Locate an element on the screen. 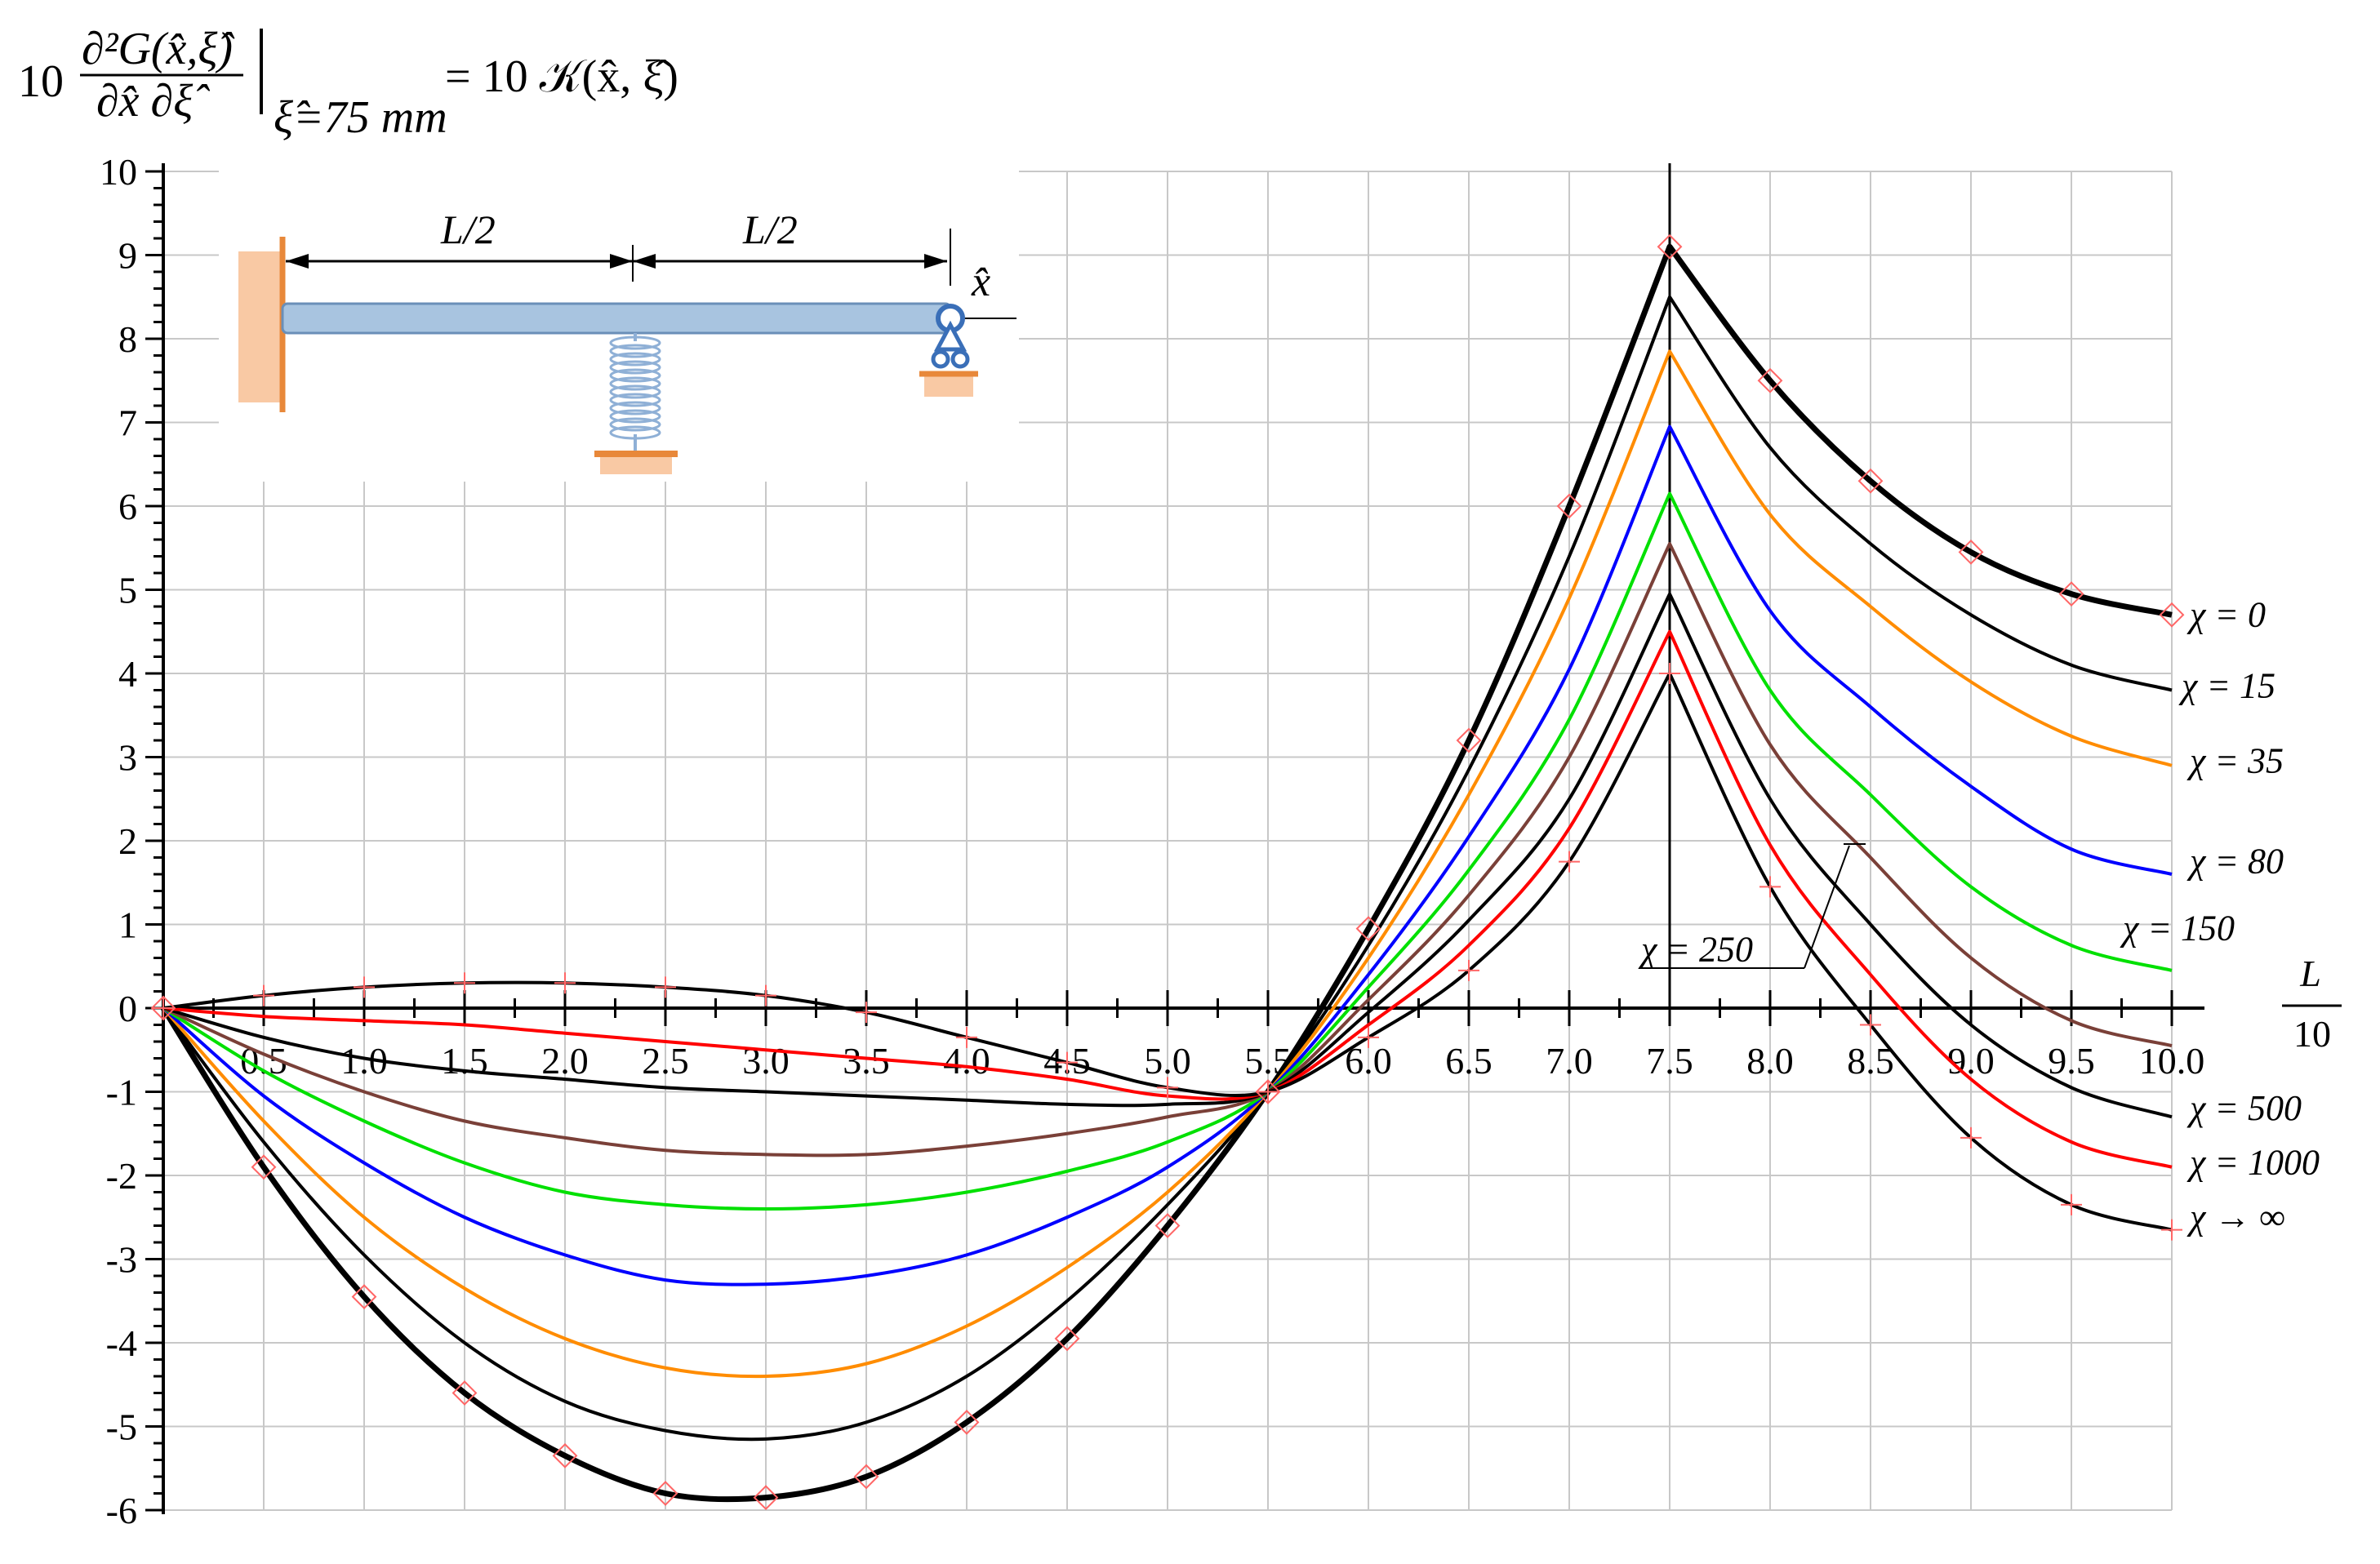 Image resolution: width=2380 pixels, height=1564 pixels. x-tick-label: 9.0 is located at coordinates (1971, 1061).